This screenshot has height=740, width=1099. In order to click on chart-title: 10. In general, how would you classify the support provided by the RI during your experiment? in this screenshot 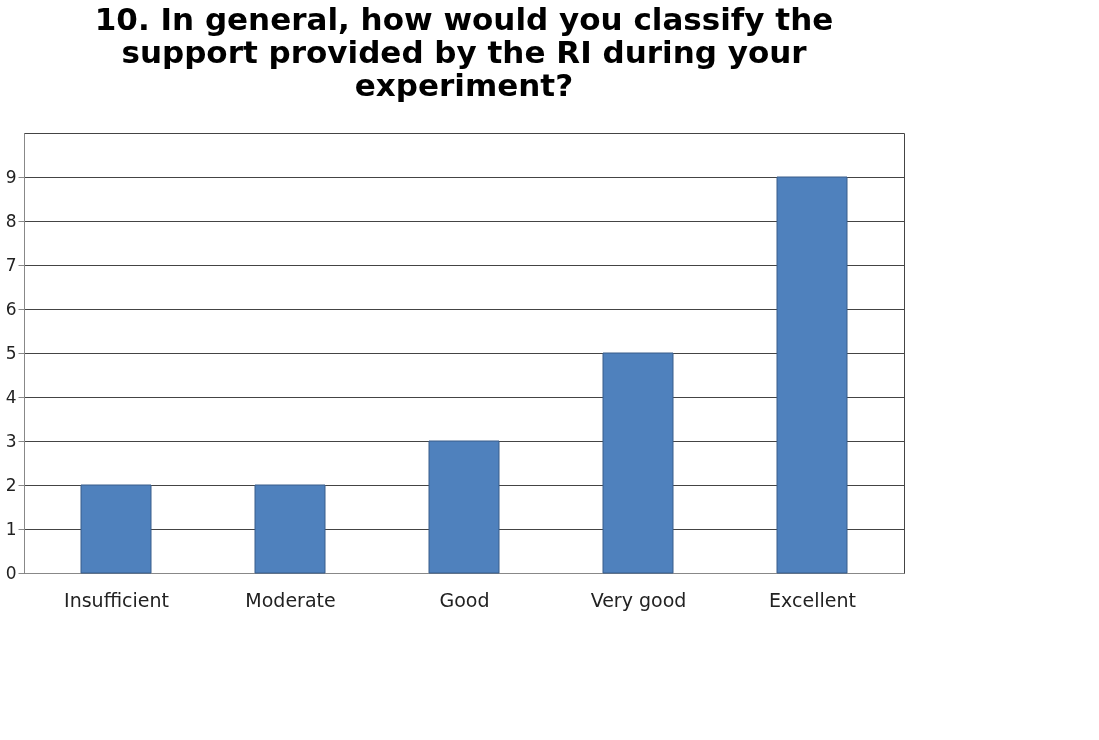, I will do `click(464, 52)`.